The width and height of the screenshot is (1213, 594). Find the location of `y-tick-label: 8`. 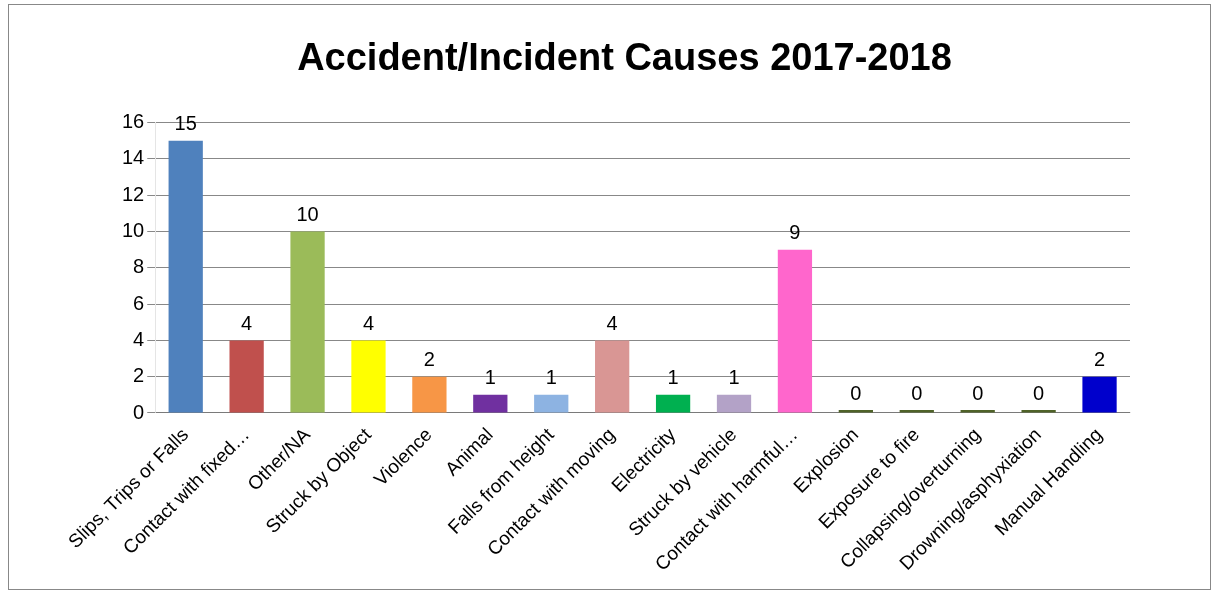

y-tick-label: 8 is located at coordinates (139, 266).